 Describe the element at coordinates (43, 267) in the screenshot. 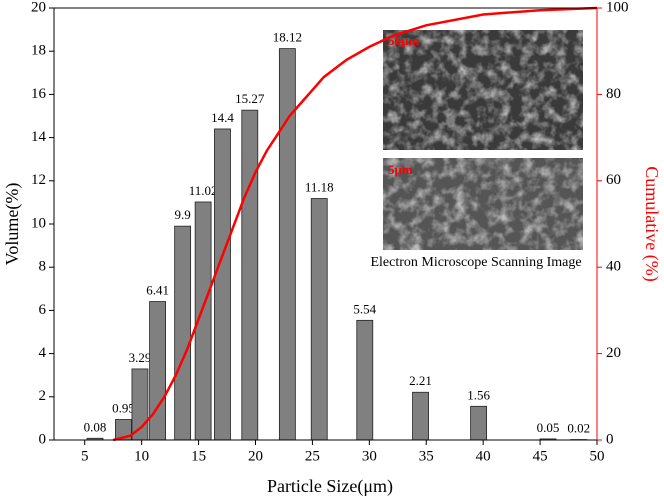

I see `y-tick-label: 8` at that location.